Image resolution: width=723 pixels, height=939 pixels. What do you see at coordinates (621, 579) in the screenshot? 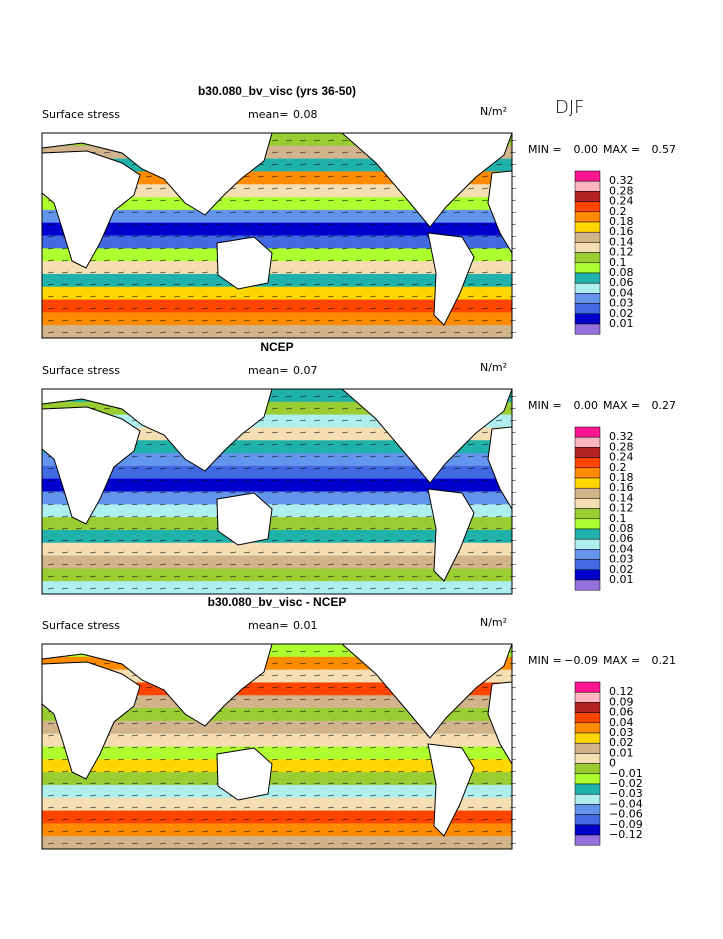
I see `colorbar-label: 0.01` at bounding box center [621, 579].